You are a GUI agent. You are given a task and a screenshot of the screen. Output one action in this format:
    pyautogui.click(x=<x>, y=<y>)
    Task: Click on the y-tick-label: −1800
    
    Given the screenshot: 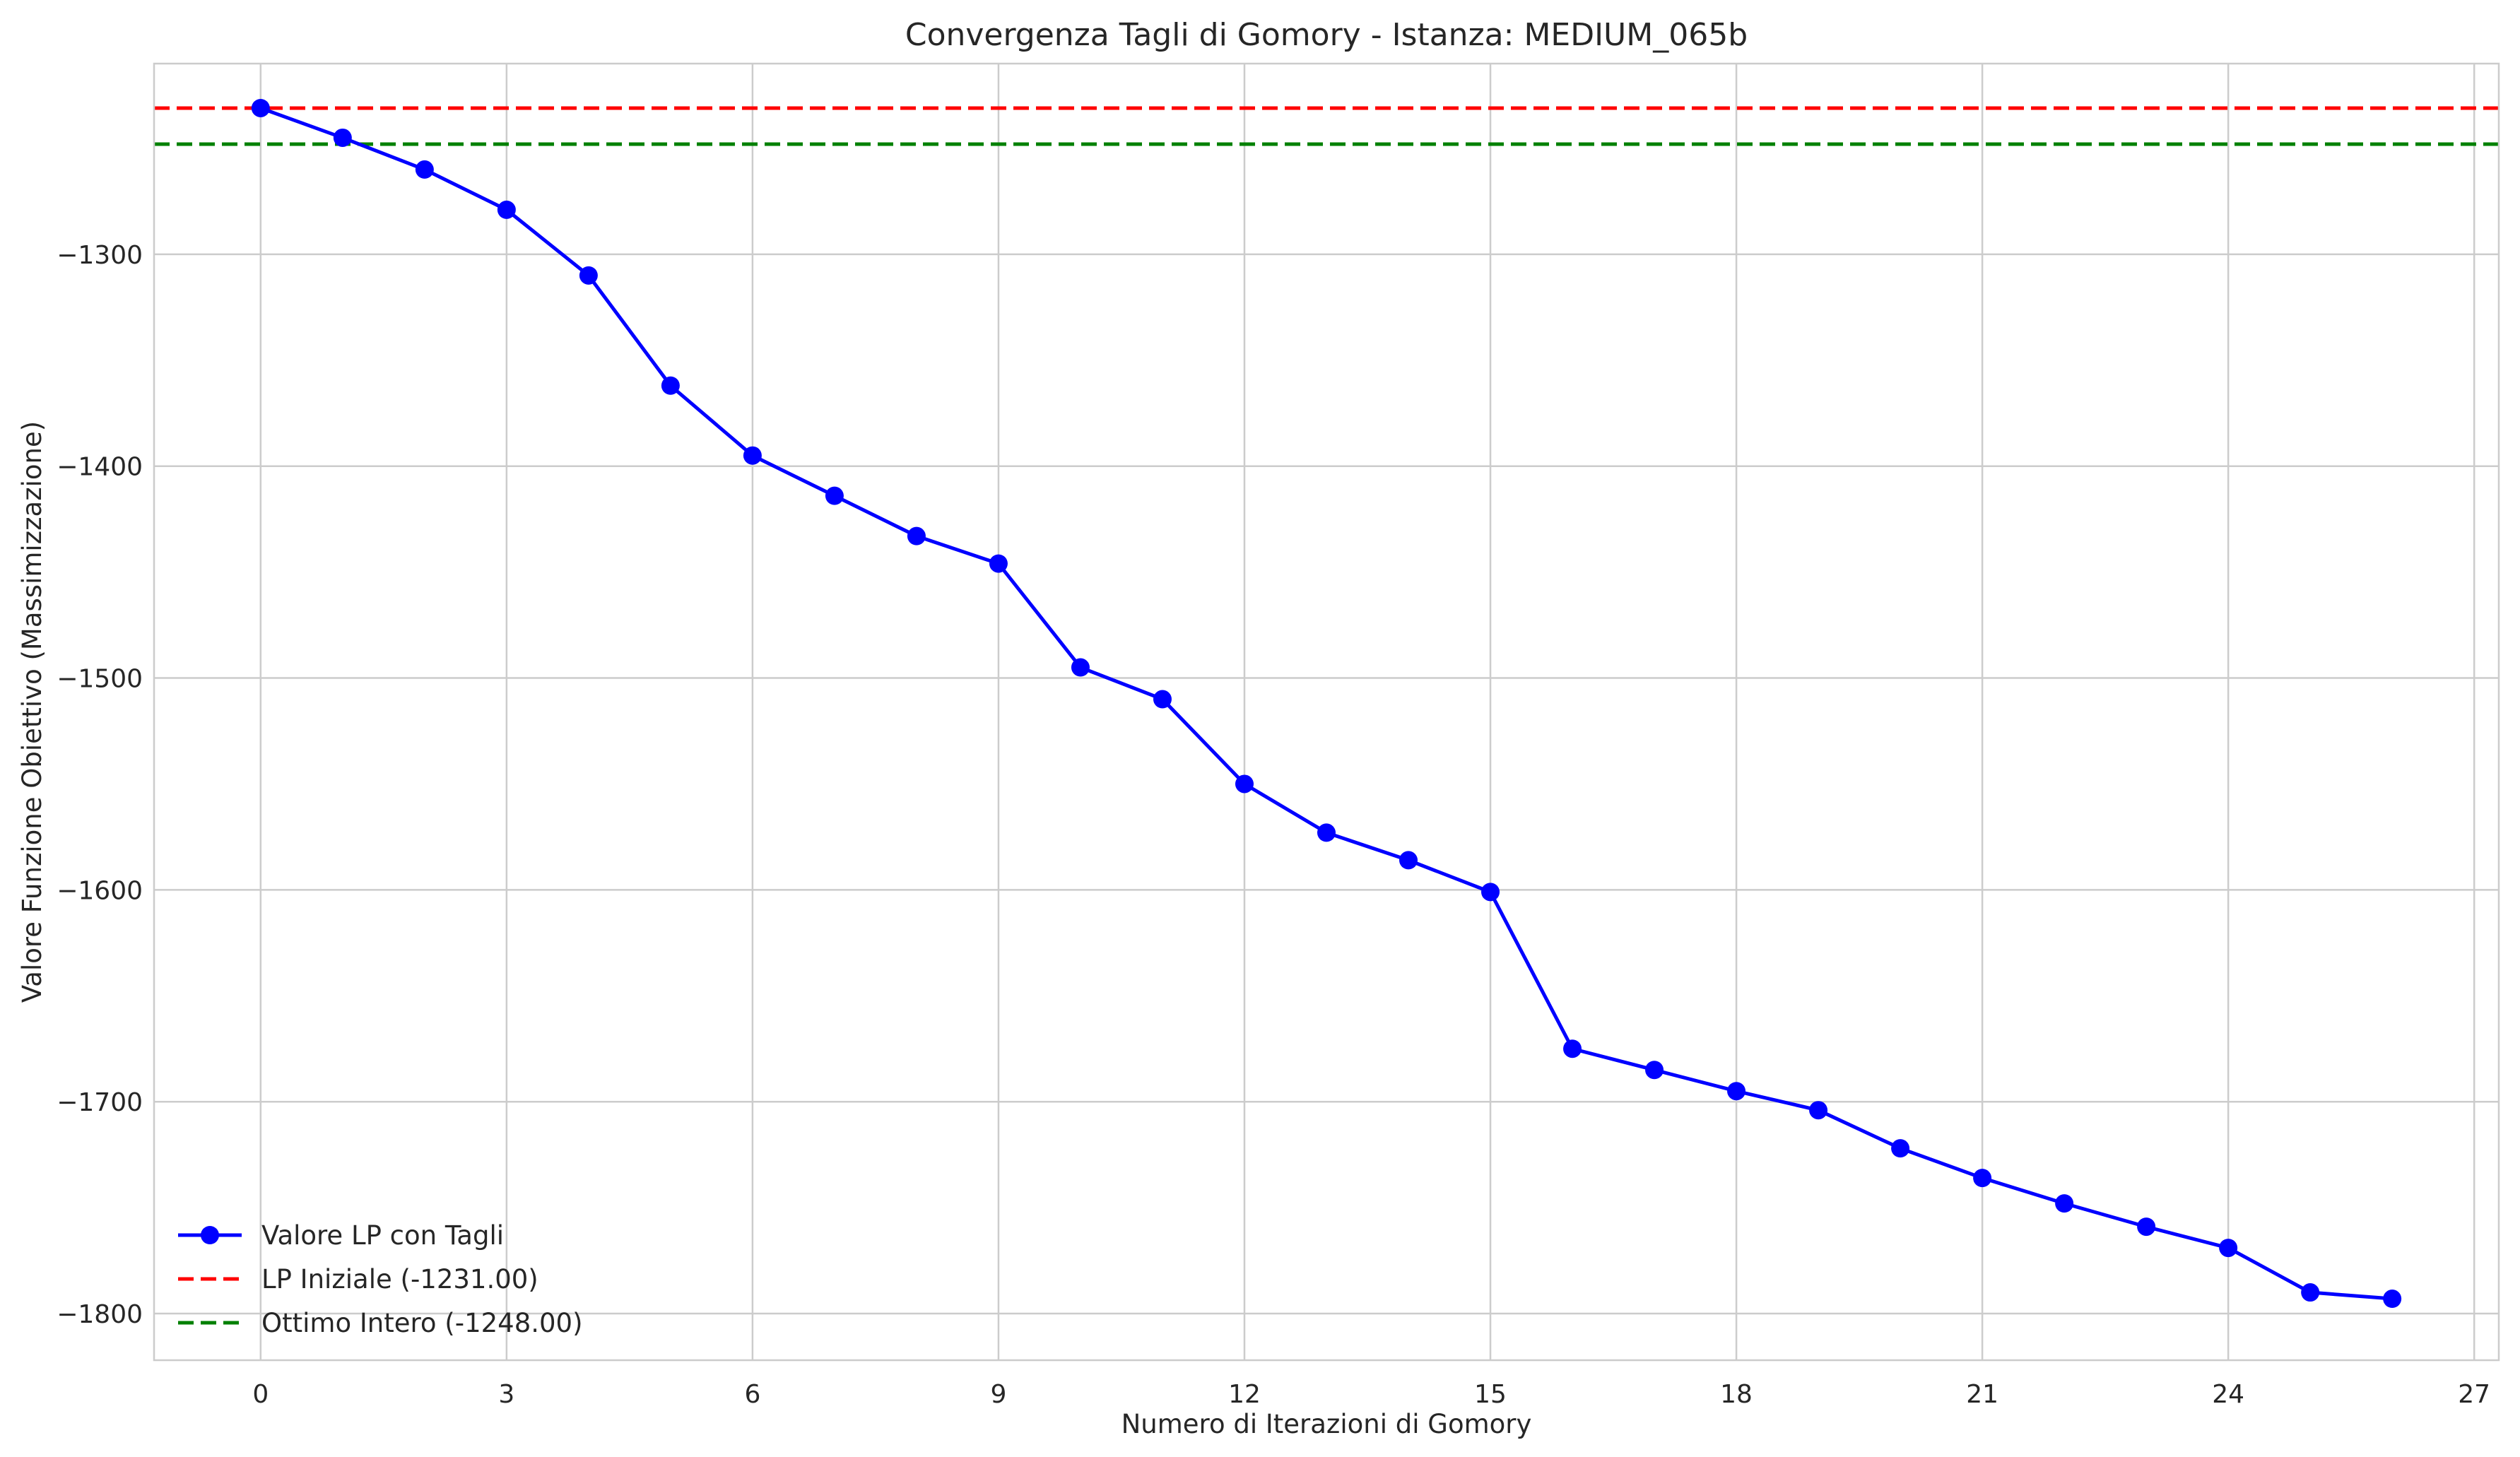 What is the action you would take?
    pyautogui.click(x=100, y=1314)
    